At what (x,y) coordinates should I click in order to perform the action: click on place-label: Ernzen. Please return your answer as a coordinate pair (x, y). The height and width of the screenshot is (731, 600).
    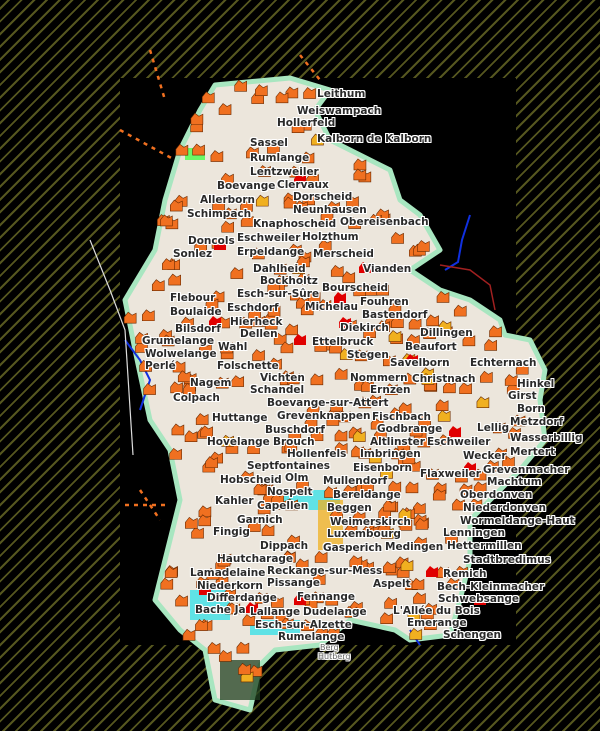
    Looking at the image, I should click on (390, 390).